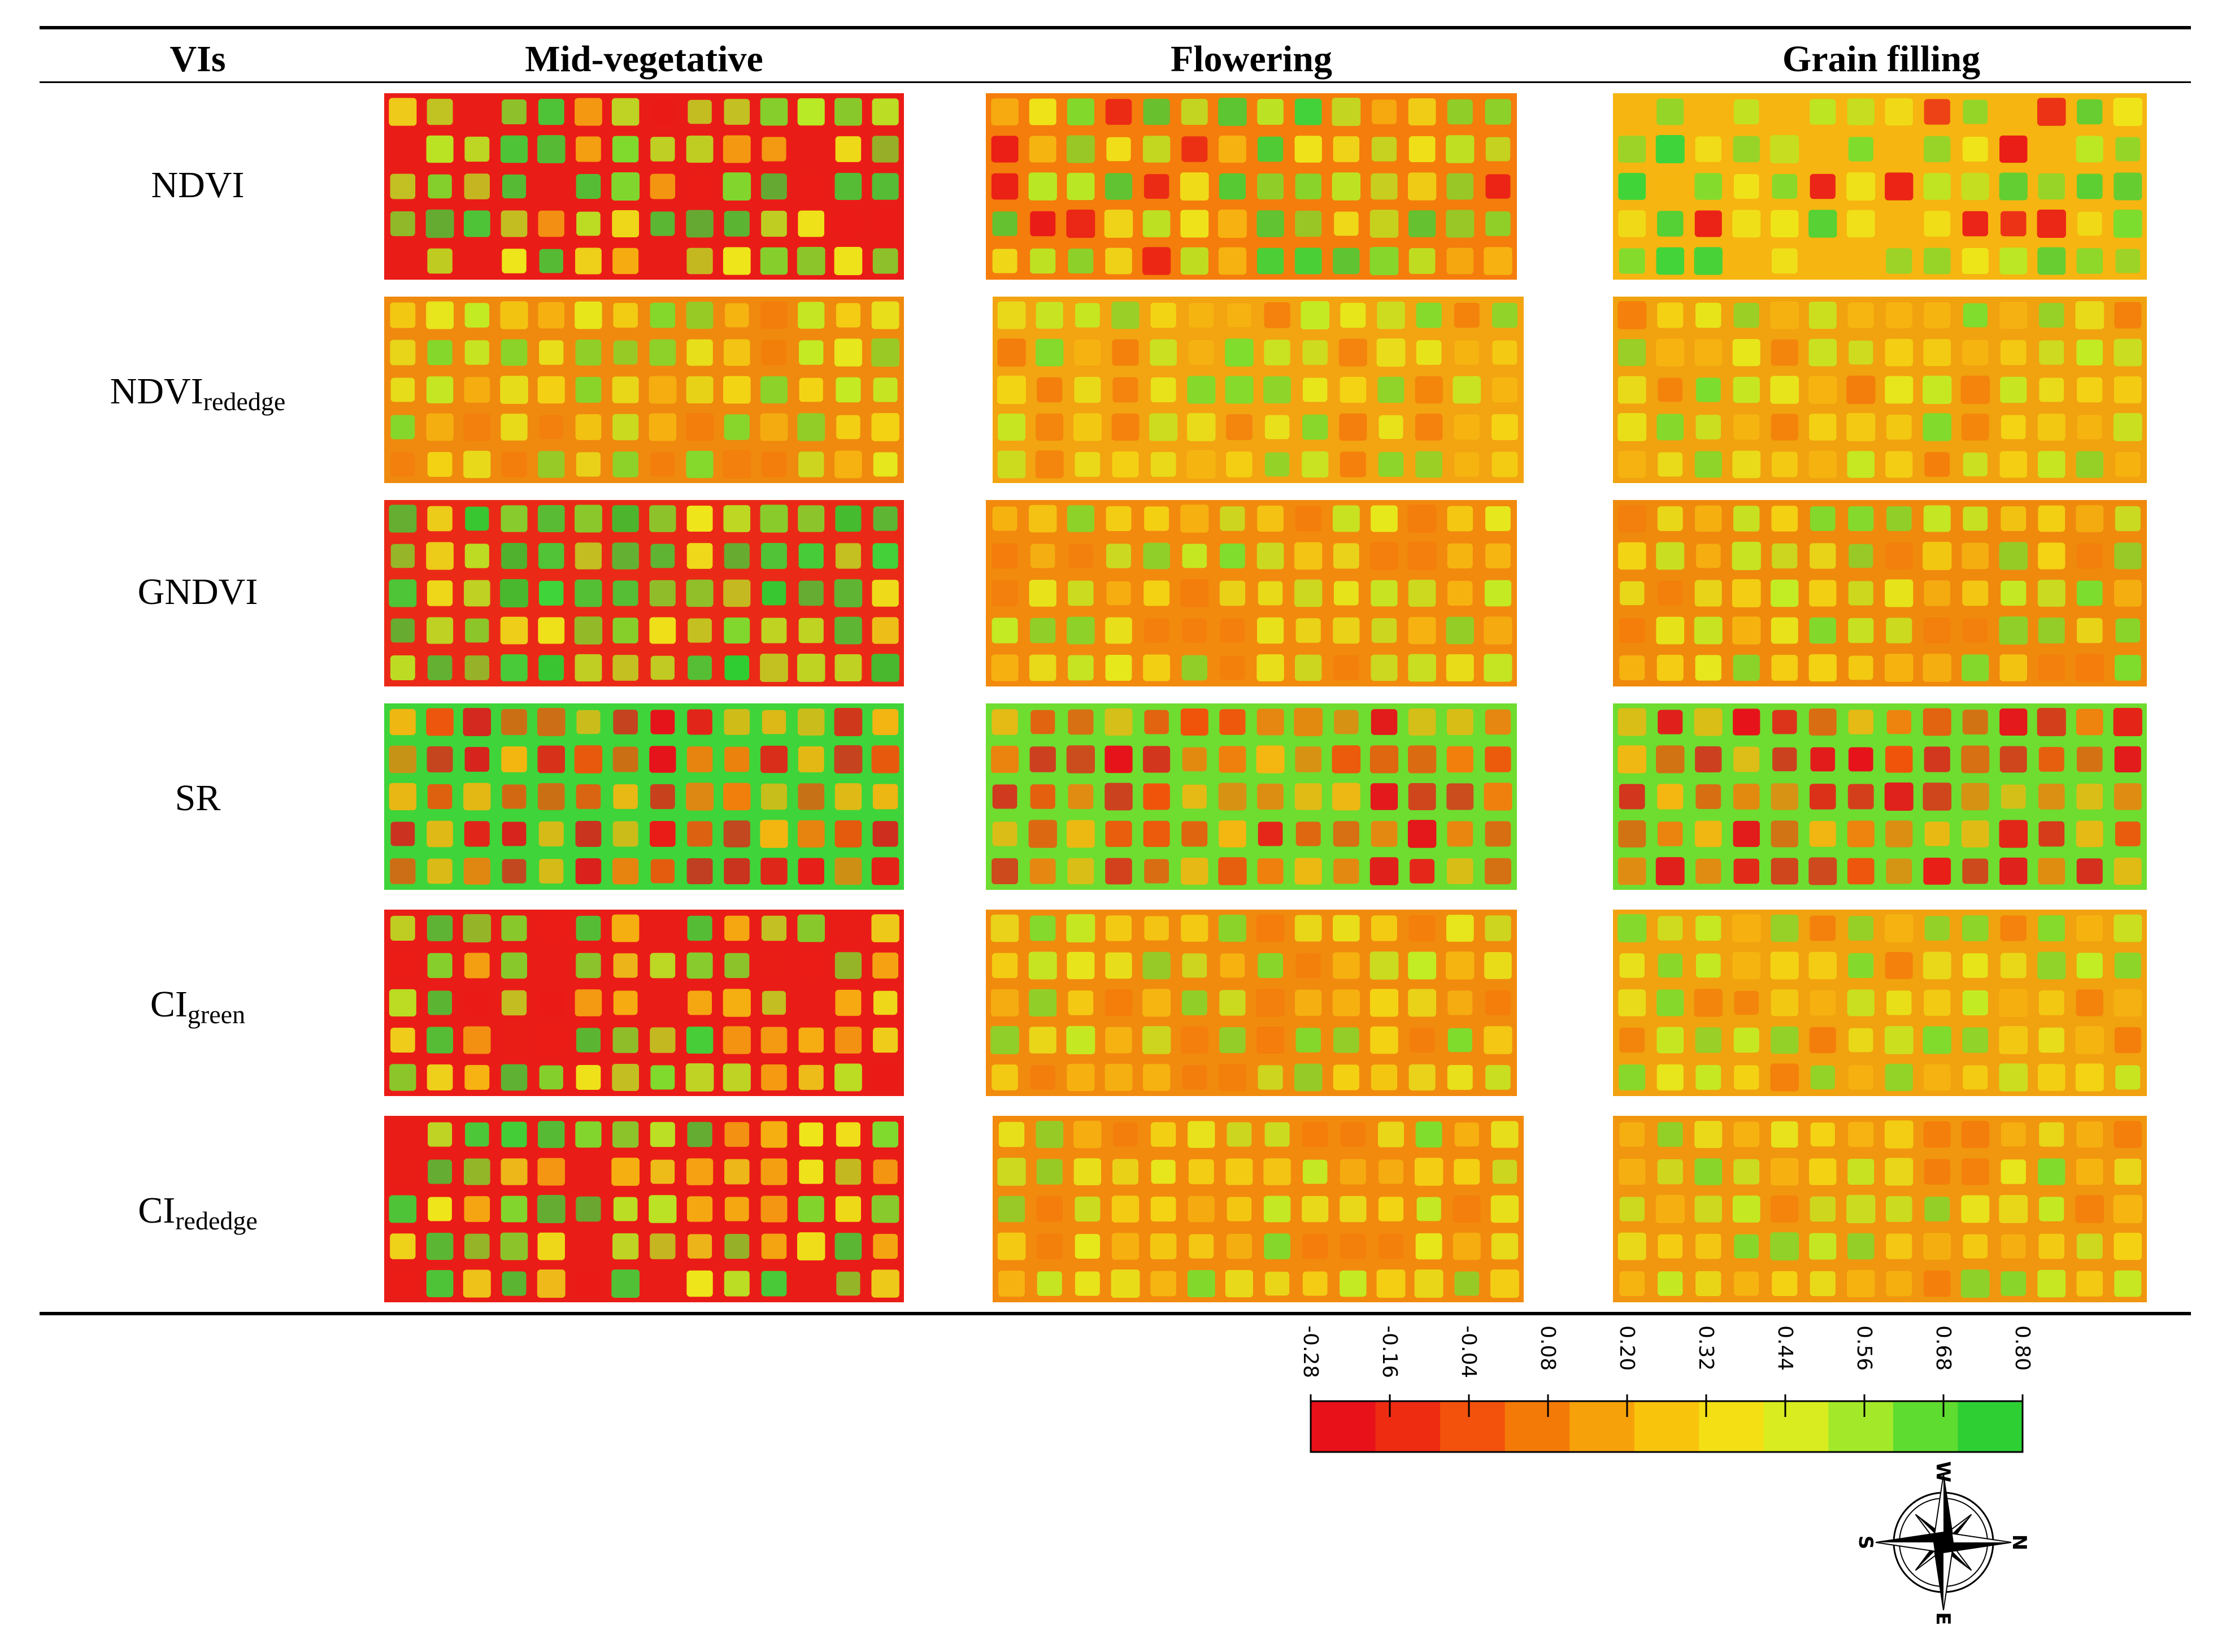  I want to click on compass-label-n: N, so click(2018, 1542).